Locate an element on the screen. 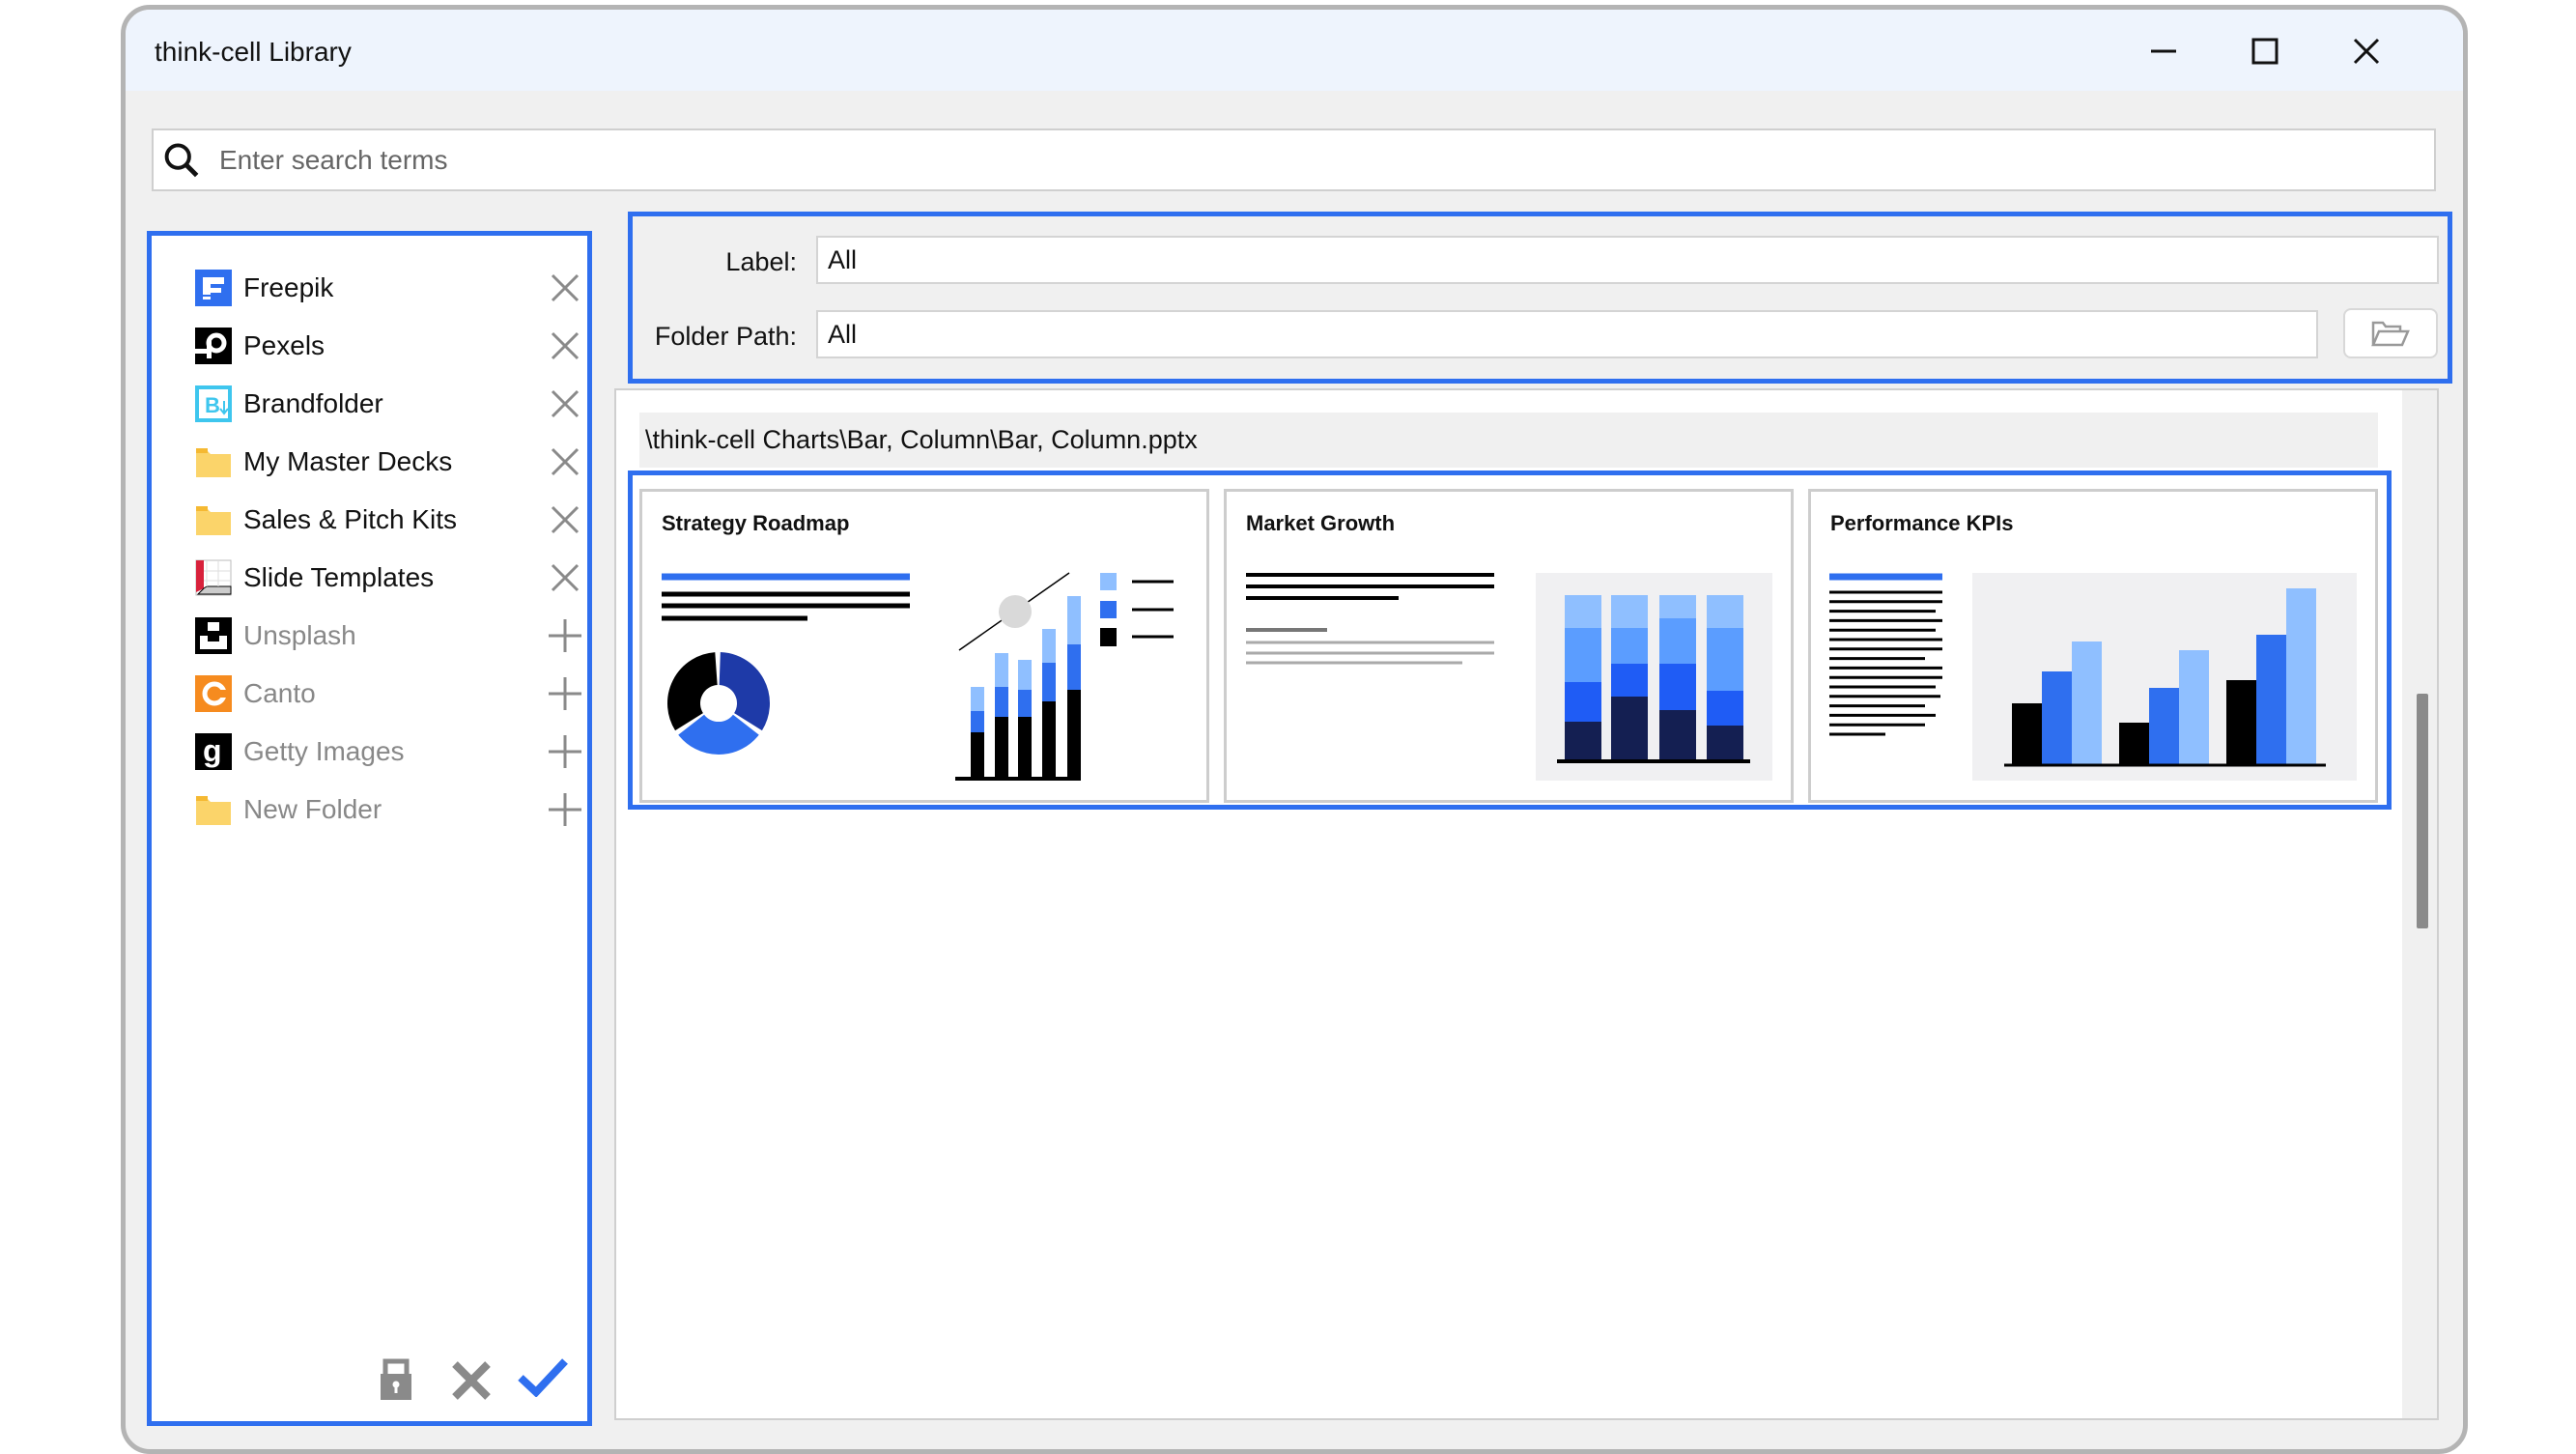 The height and width of the screenshot is (1454, 2576). source-label: Unsplash is located at coordinates (299, 635).